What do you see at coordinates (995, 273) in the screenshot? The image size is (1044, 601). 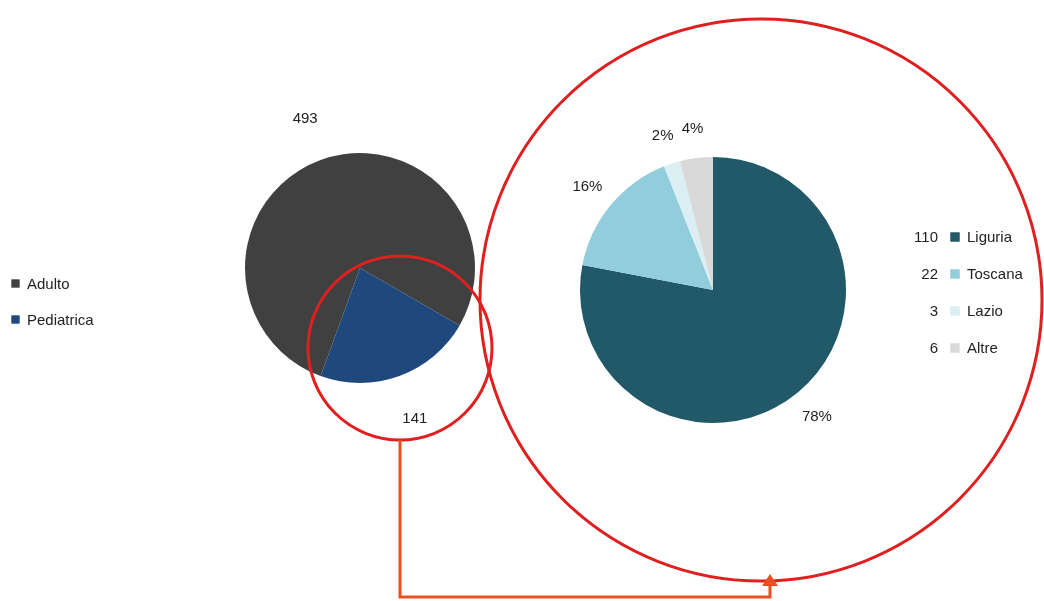 I see `legend-label: Toscana` at bounding box center [995, 273].